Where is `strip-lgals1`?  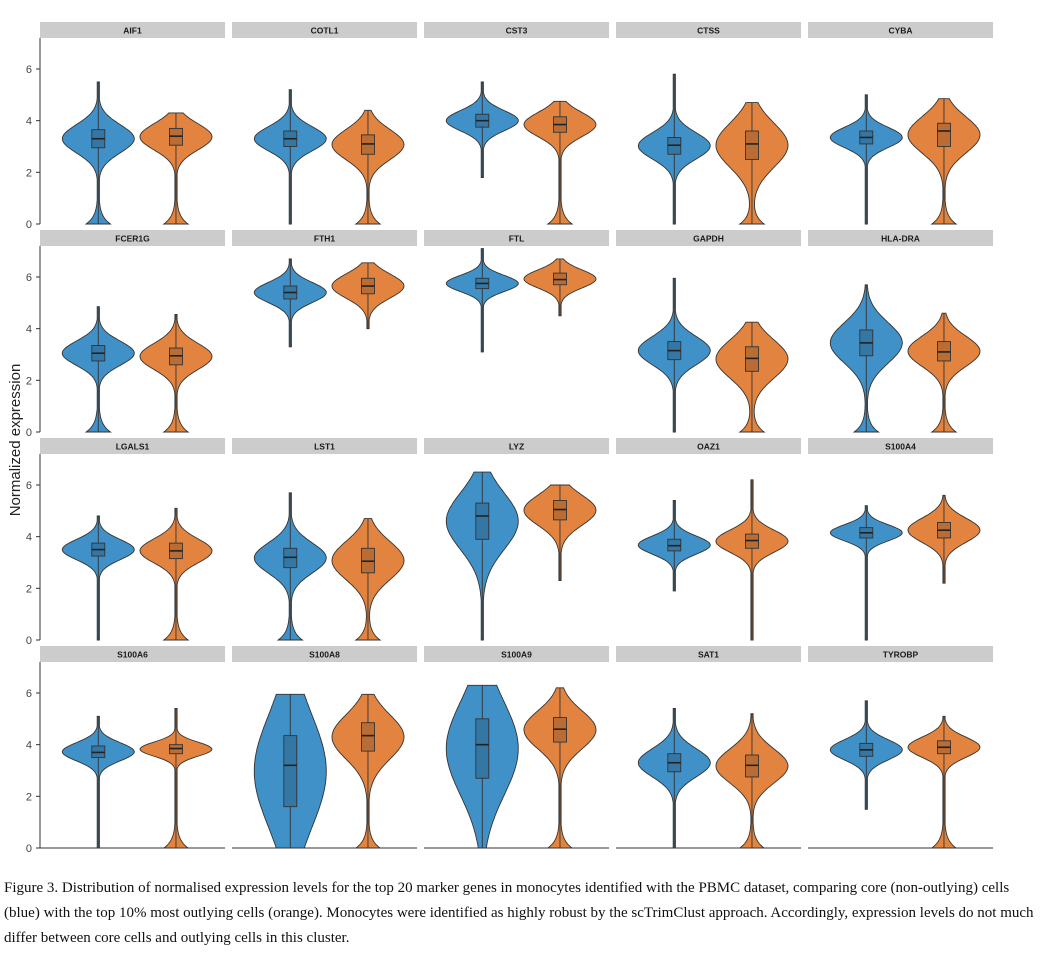 strip-lgals1 is located at coordinates (132, 446).